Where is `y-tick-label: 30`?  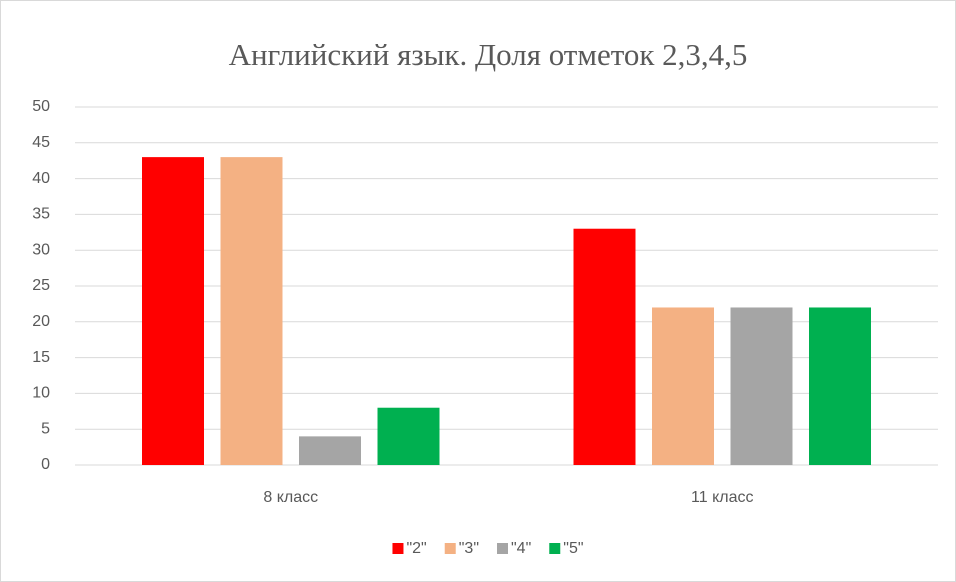 y-tick-label: 30 is located at coordinates (41, 249).